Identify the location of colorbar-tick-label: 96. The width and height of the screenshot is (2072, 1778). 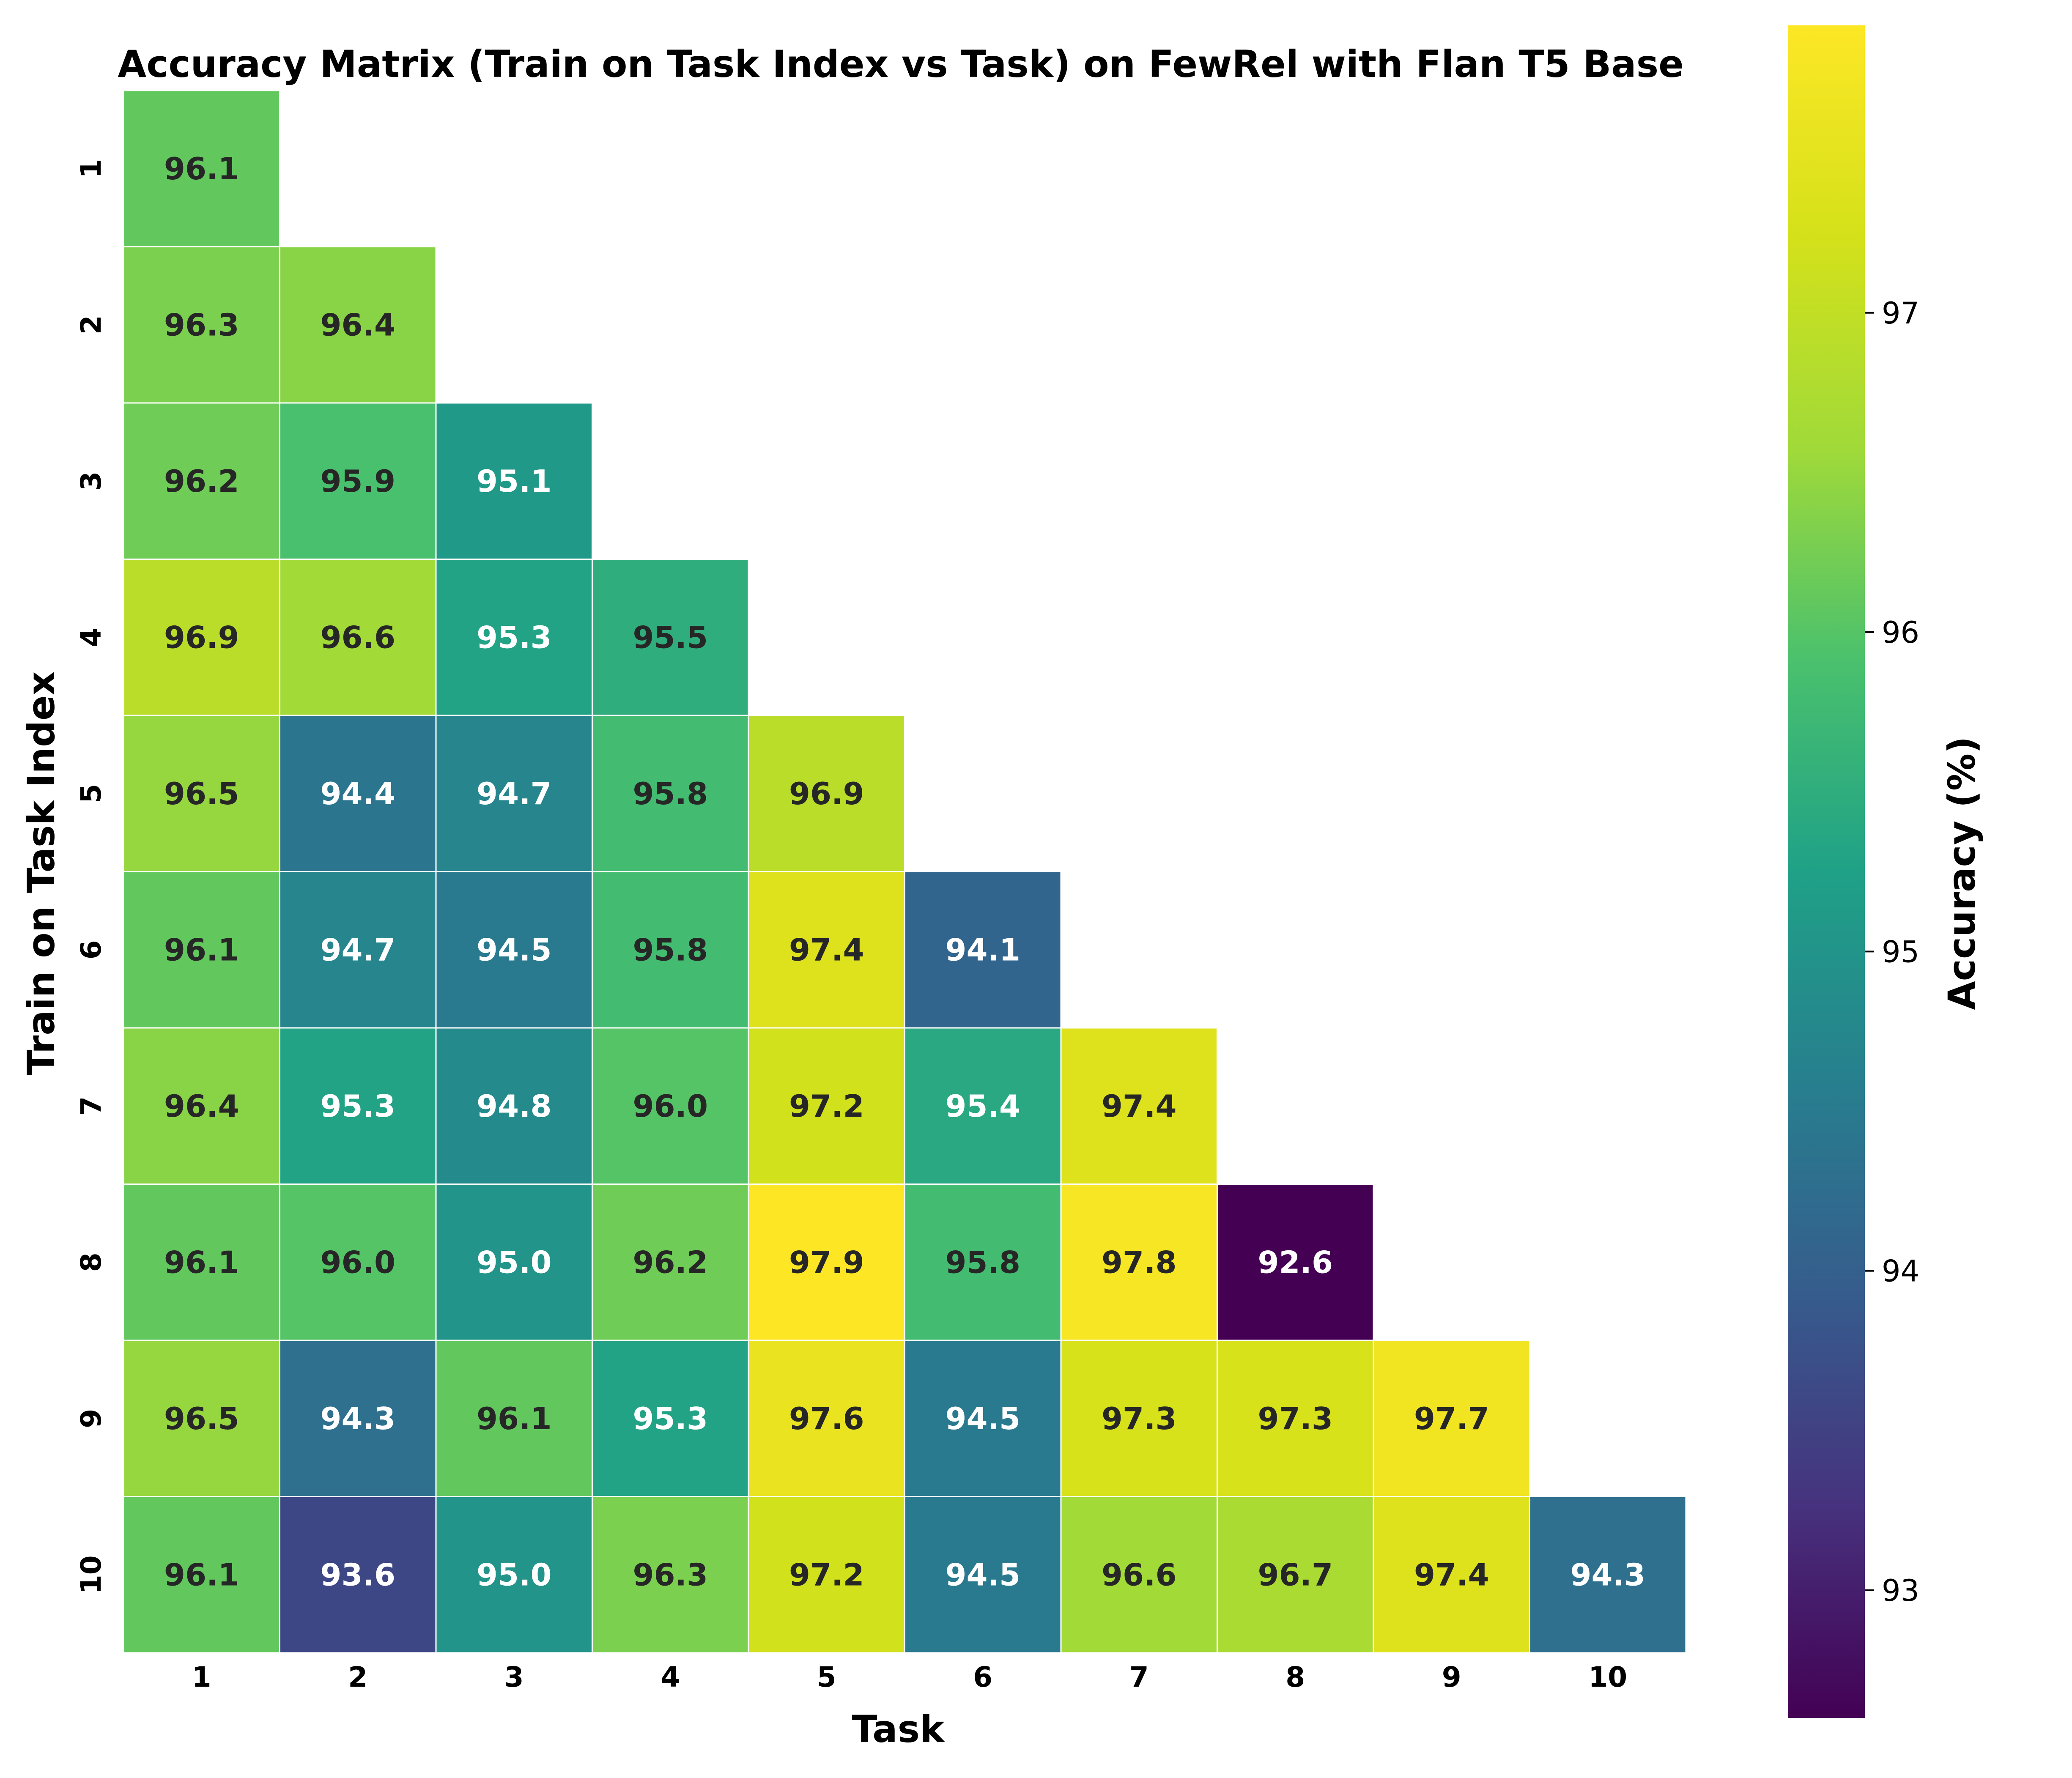
(1901, 633).